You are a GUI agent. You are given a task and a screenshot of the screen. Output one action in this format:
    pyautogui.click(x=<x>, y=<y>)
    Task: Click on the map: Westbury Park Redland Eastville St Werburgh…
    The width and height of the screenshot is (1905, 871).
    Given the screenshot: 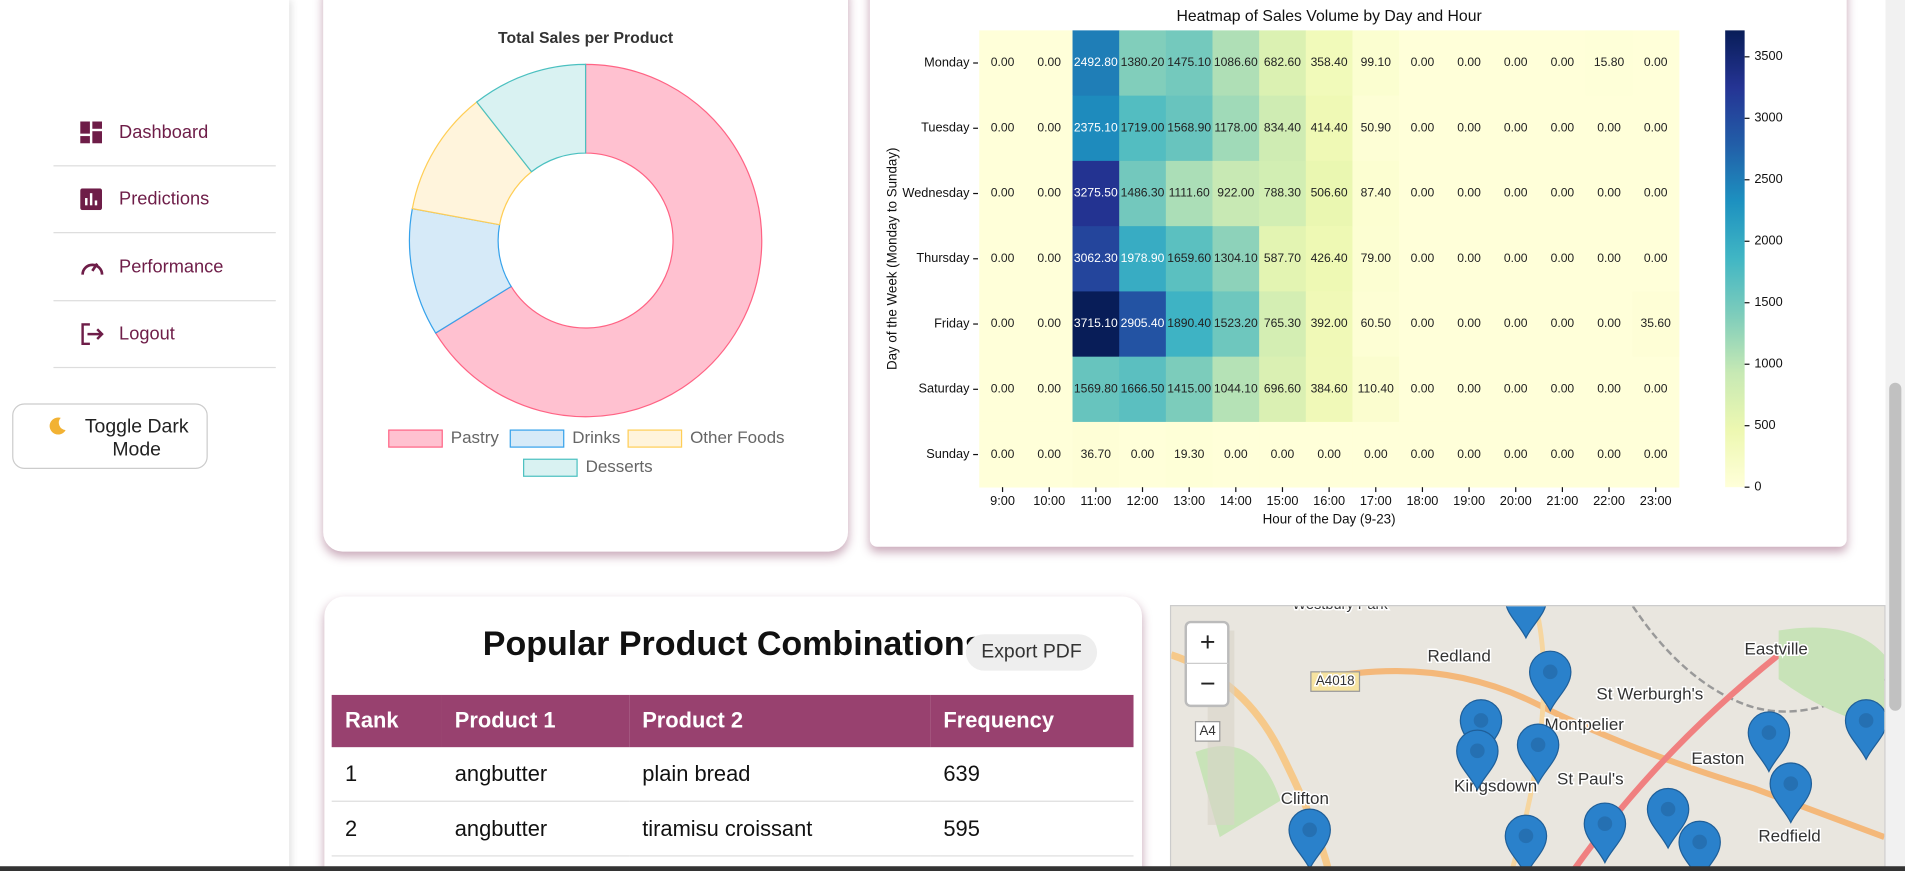 What is the action you would take?
    pyautogui.click(x=1527, y=738)
    